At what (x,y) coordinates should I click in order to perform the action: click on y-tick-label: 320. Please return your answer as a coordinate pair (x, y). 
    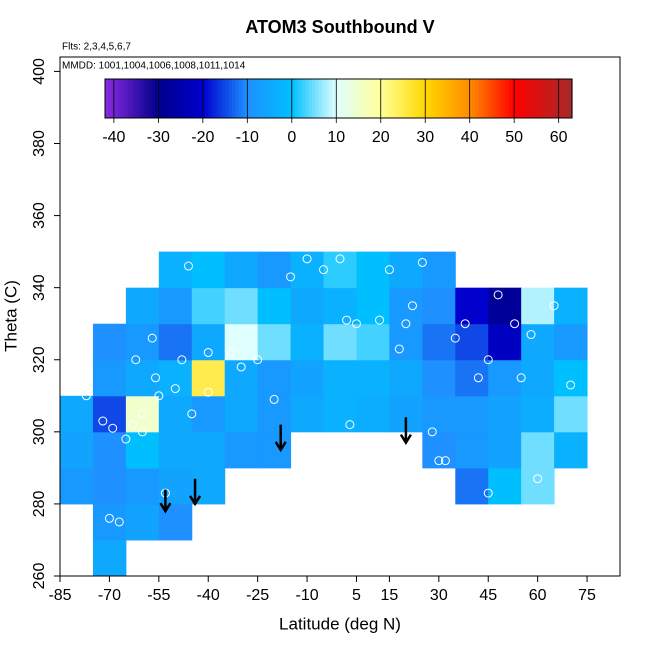
    Looking at the image, I should click on (39, 359).